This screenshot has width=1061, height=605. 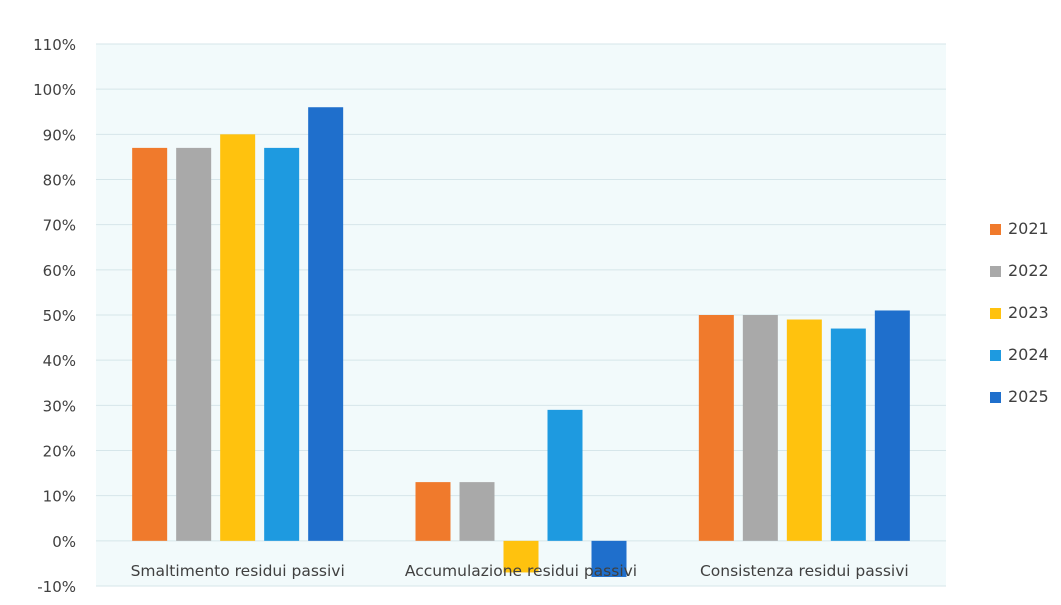 I want to click on y-tick-label: 0%, so click(x=64, y=542).